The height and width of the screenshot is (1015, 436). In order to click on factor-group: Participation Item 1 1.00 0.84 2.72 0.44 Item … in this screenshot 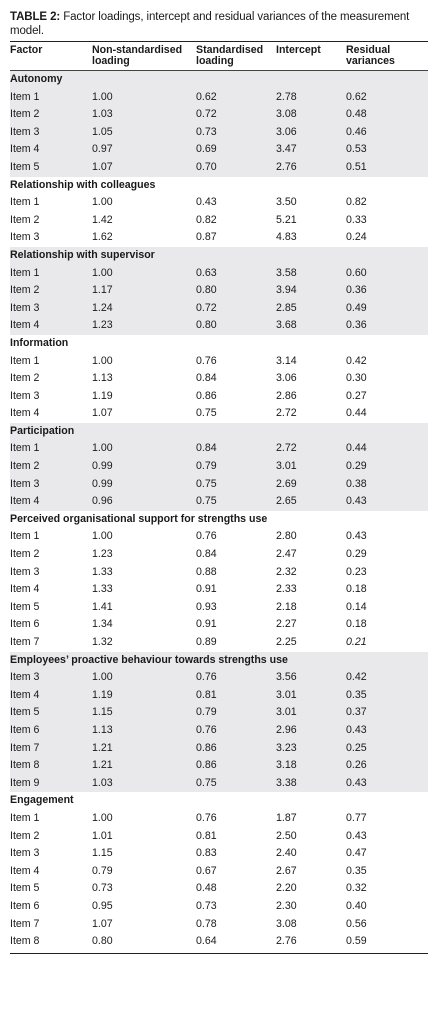, I will do `click(219, 466)`.